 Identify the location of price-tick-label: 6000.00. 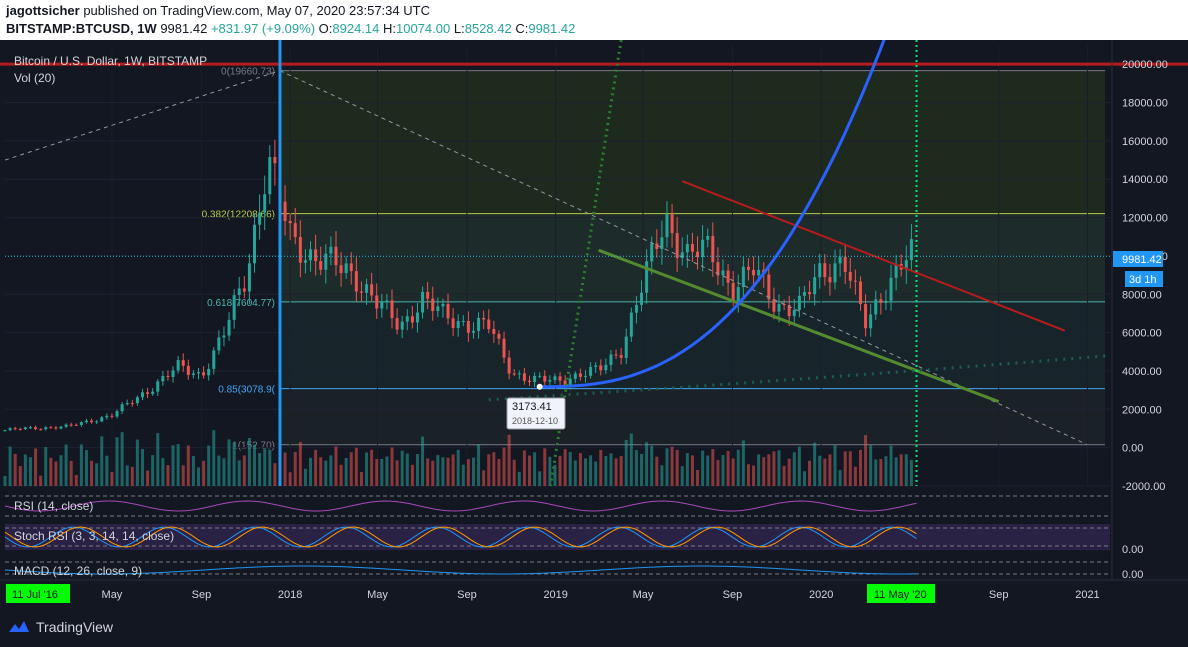
(1142, 334).